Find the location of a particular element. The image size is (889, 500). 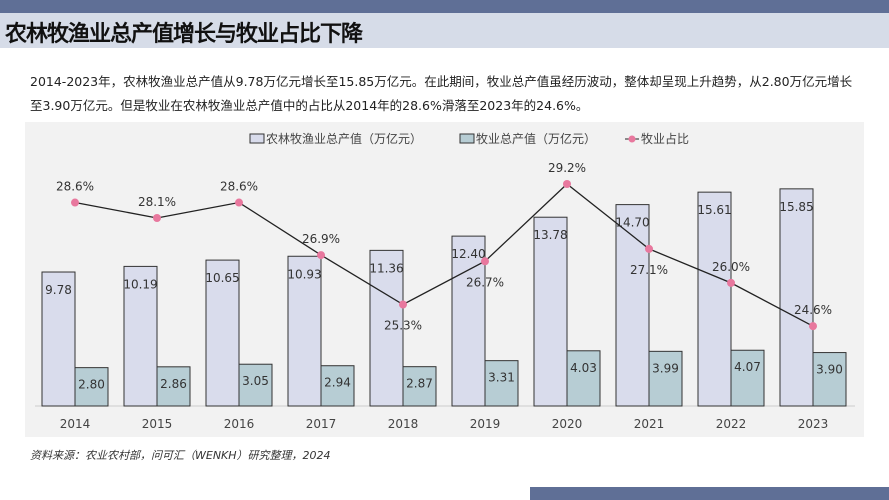

data-label-share: 27.1% is located at coordinates (649, 270).